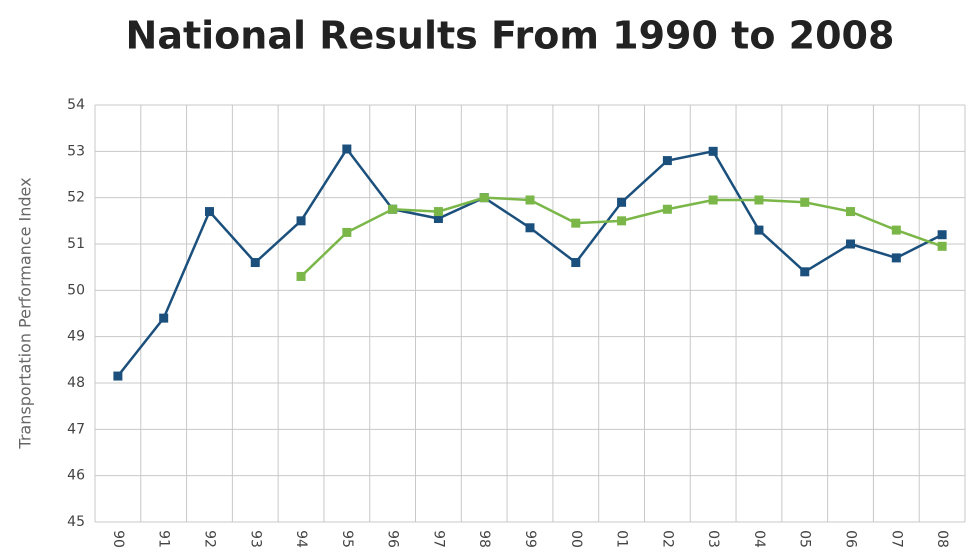  I want to click on y-tick-label: 53, so click(76, 151).